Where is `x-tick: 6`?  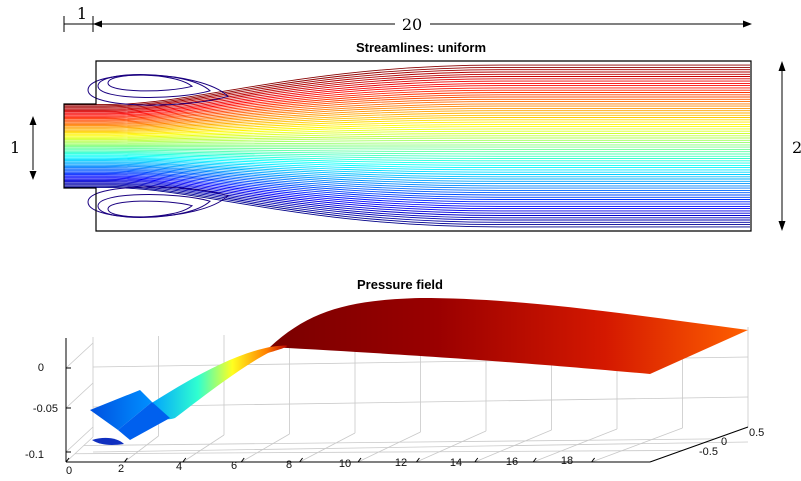
x-tick: 6 is located at coordinates (234, 466).